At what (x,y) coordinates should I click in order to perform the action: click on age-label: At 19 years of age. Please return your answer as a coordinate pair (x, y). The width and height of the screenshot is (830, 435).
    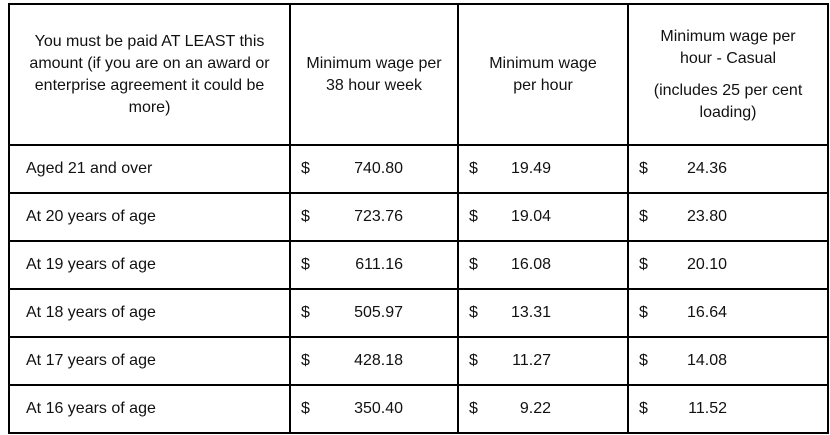
    Looking at the image, I should click on (149, 265).